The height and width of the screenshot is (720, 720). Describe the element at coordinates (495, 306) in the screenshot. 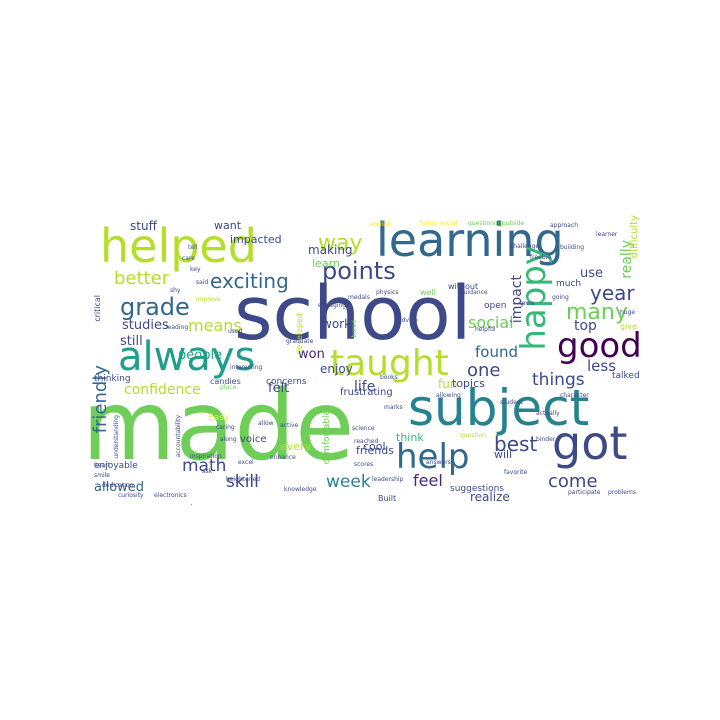

I see `cloud-word: open` at that location.